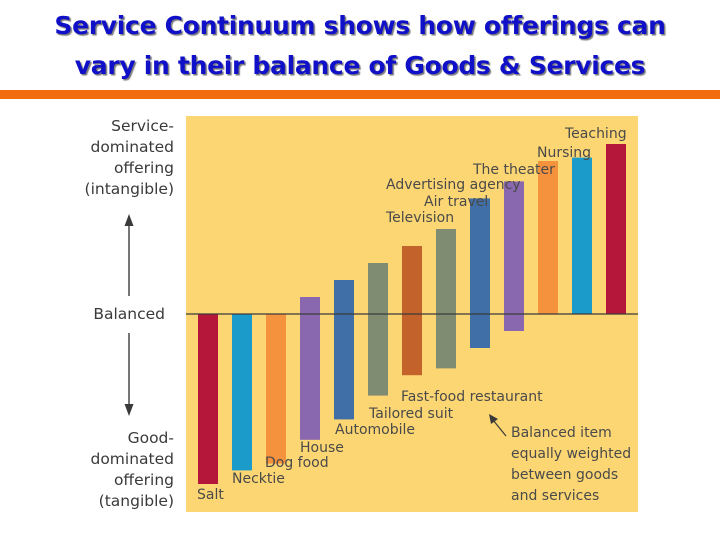 The width and height of the screenshot is (720, 540). What do you see at coordinates (412, 311) in the screenshot?
I see `bar-fast-food-restaurant` at bounding box center [412, 311].